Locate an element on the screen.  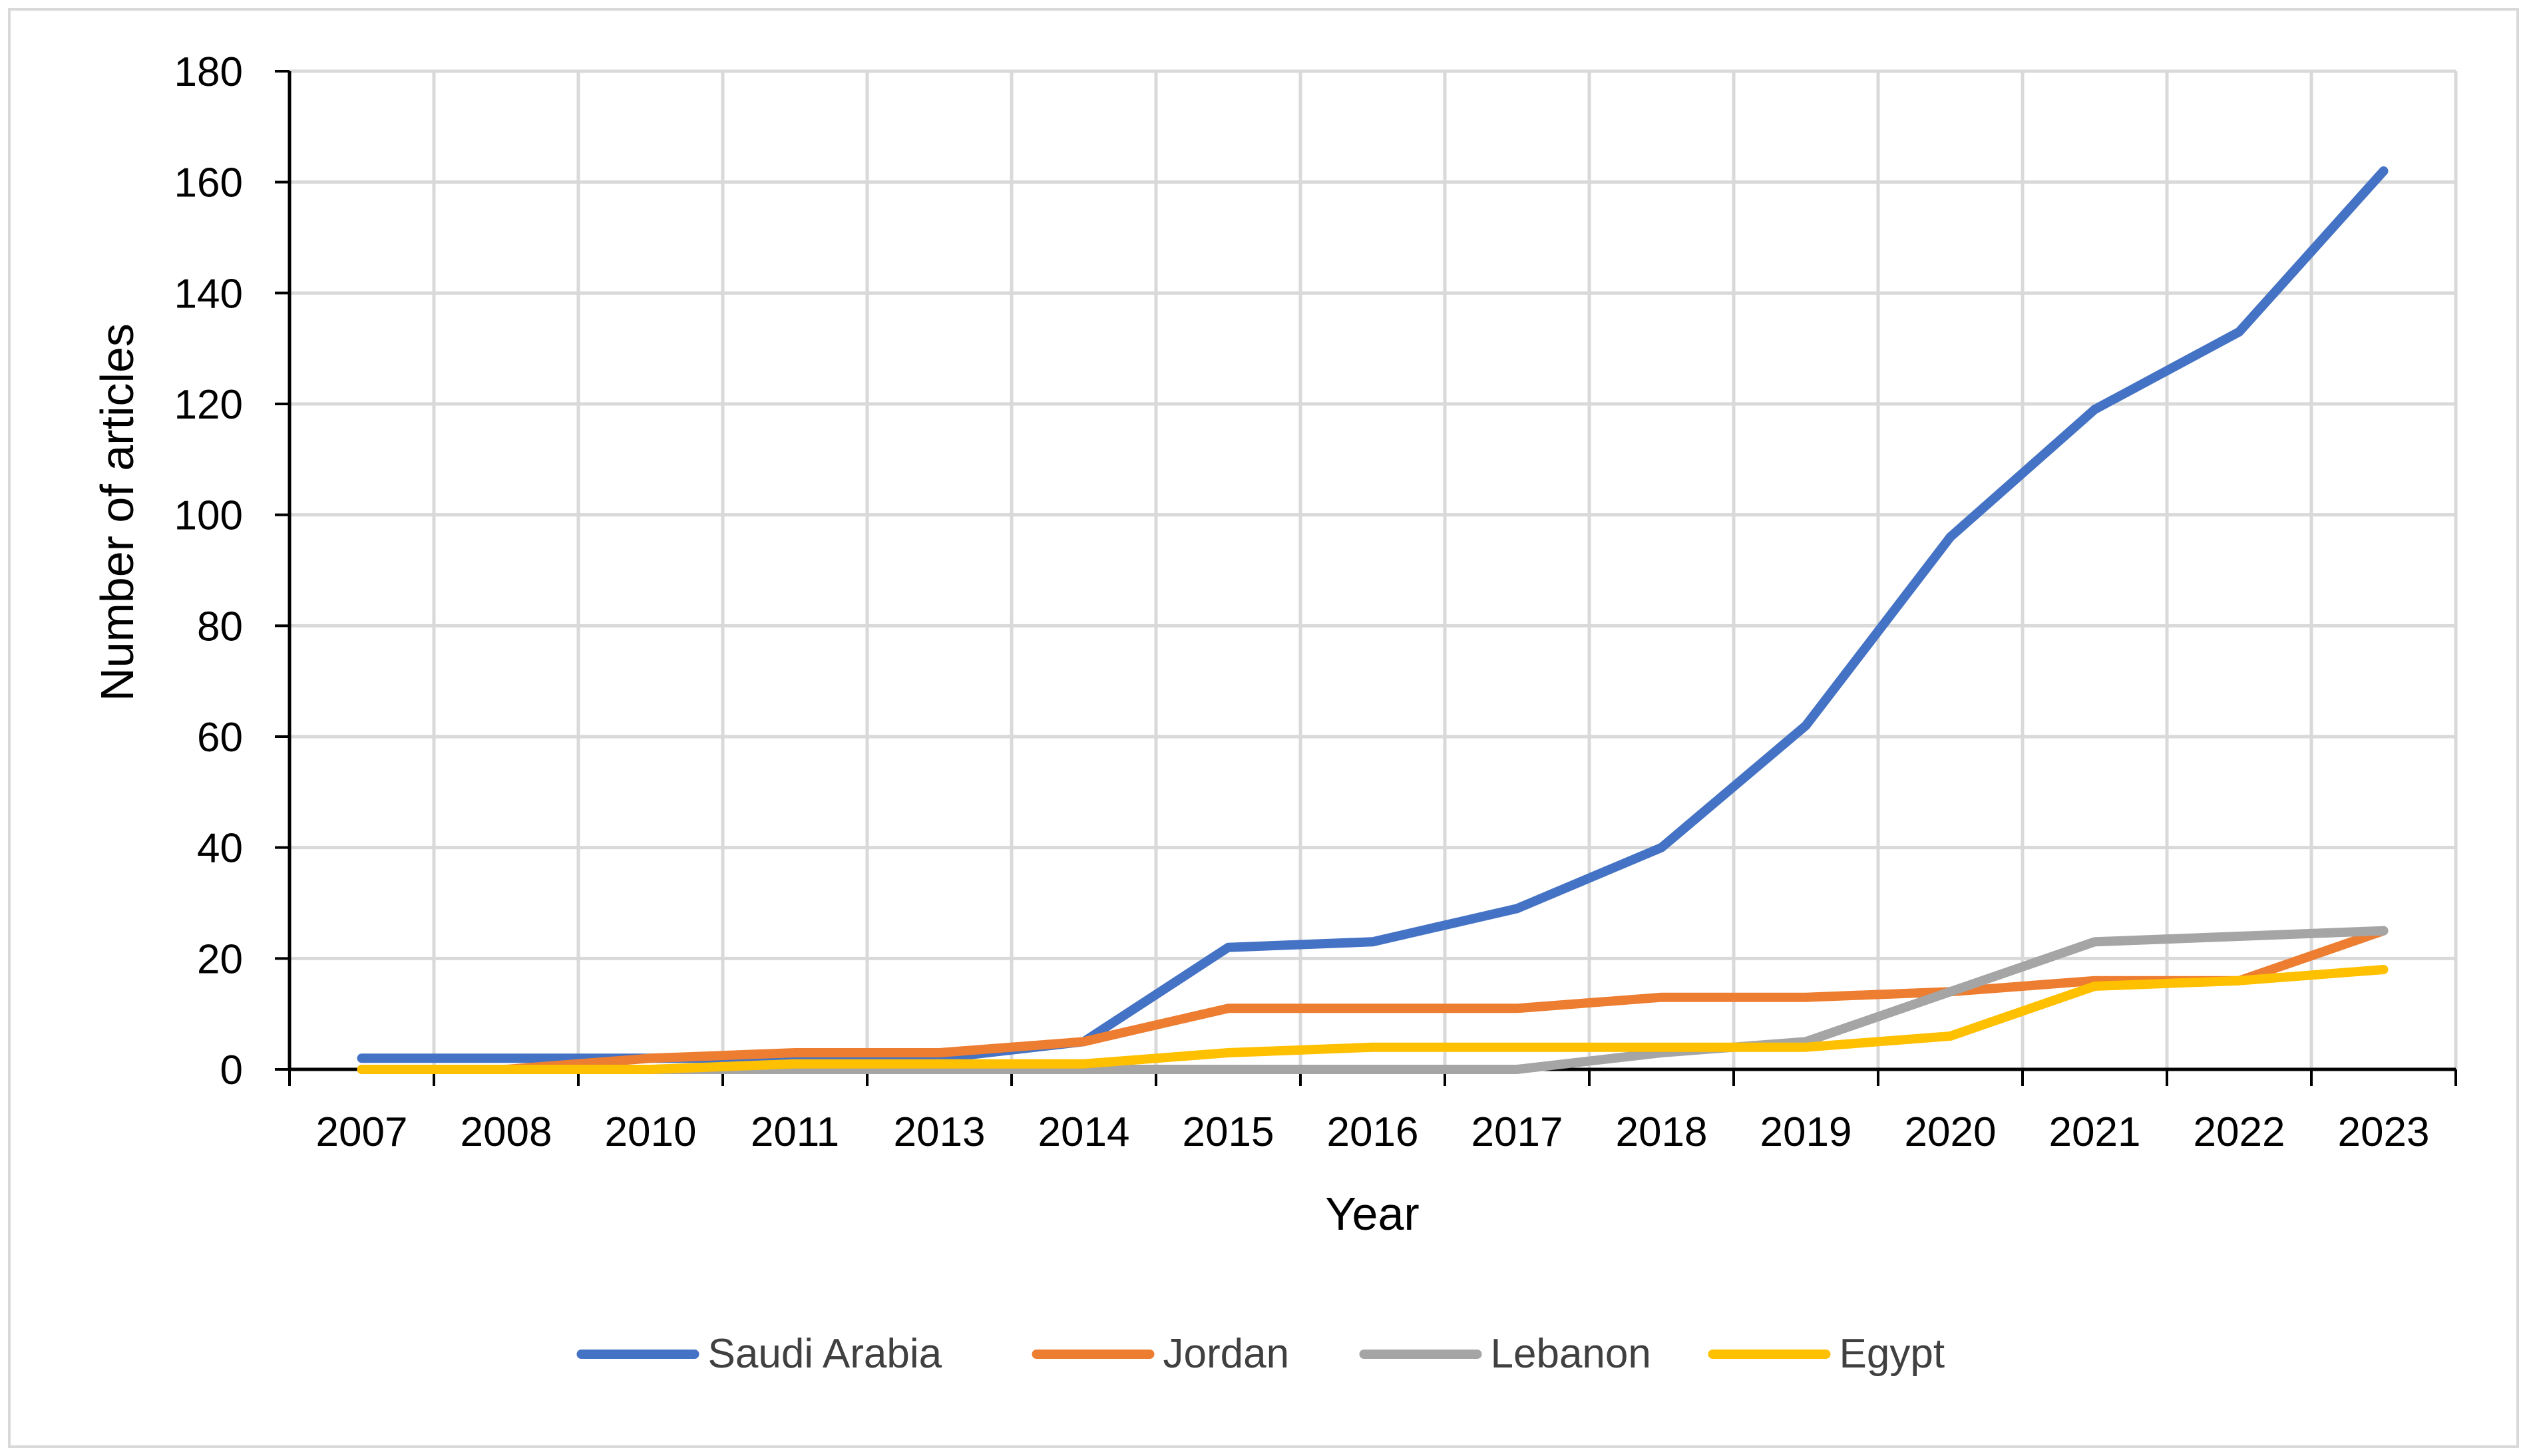
x-tick-label: 2016 is located at coordinates (1373, 1132).